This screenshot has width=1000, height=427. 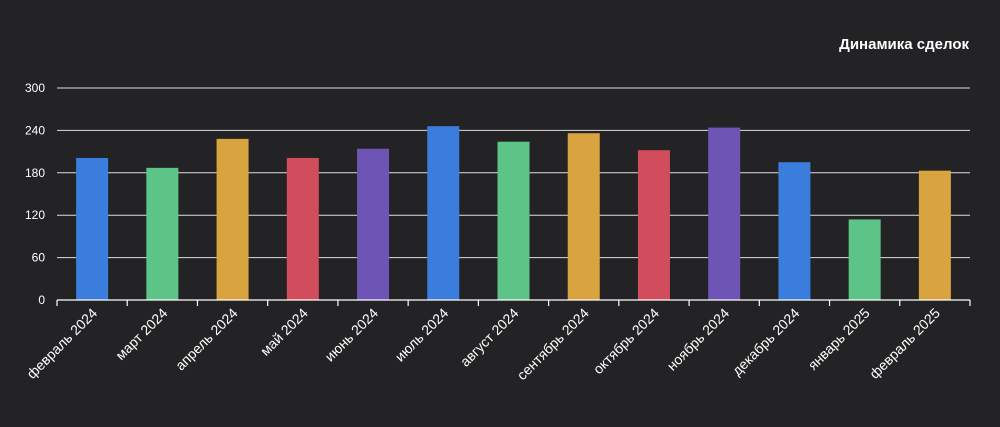 What do you see at coordinates (35, 130) in the screenshot?
I see `y-tick-label: 240` at bounding box center [35, 130].